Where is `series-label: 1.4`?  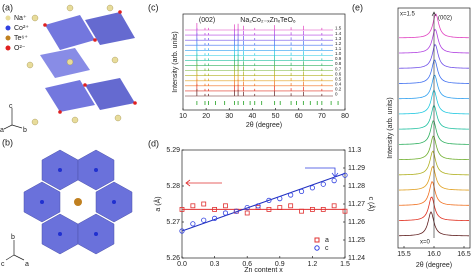 series-label: 1.4 is located at coordinates (338, 33).